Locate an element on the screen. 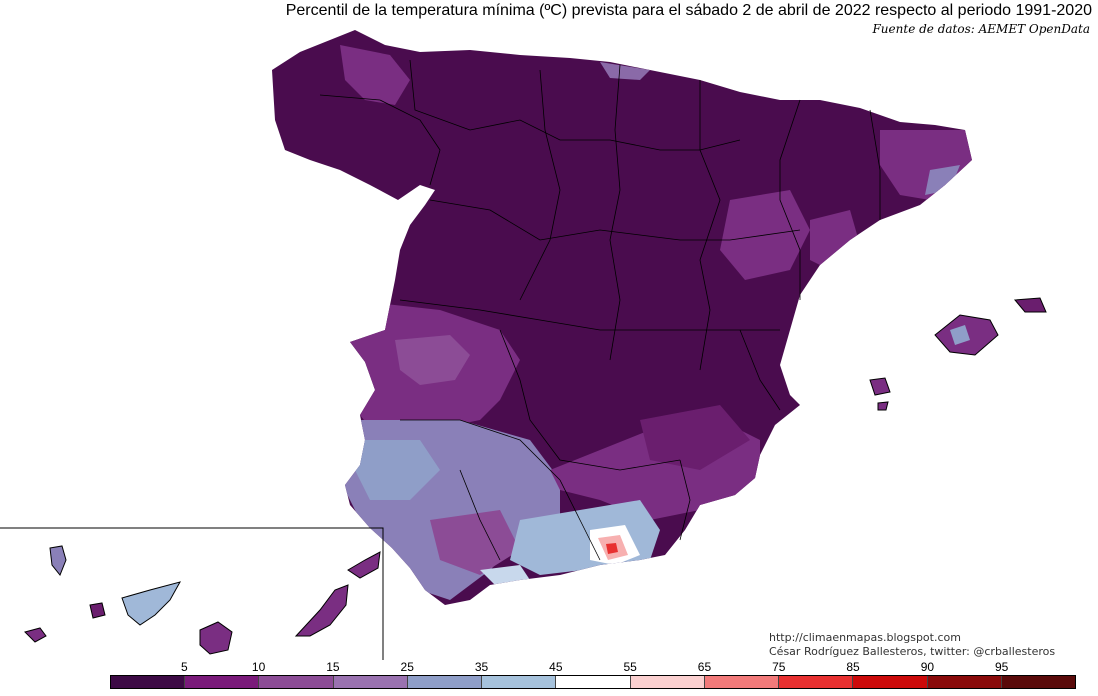  region-murcia-purple is located at coordinates (695, 437).